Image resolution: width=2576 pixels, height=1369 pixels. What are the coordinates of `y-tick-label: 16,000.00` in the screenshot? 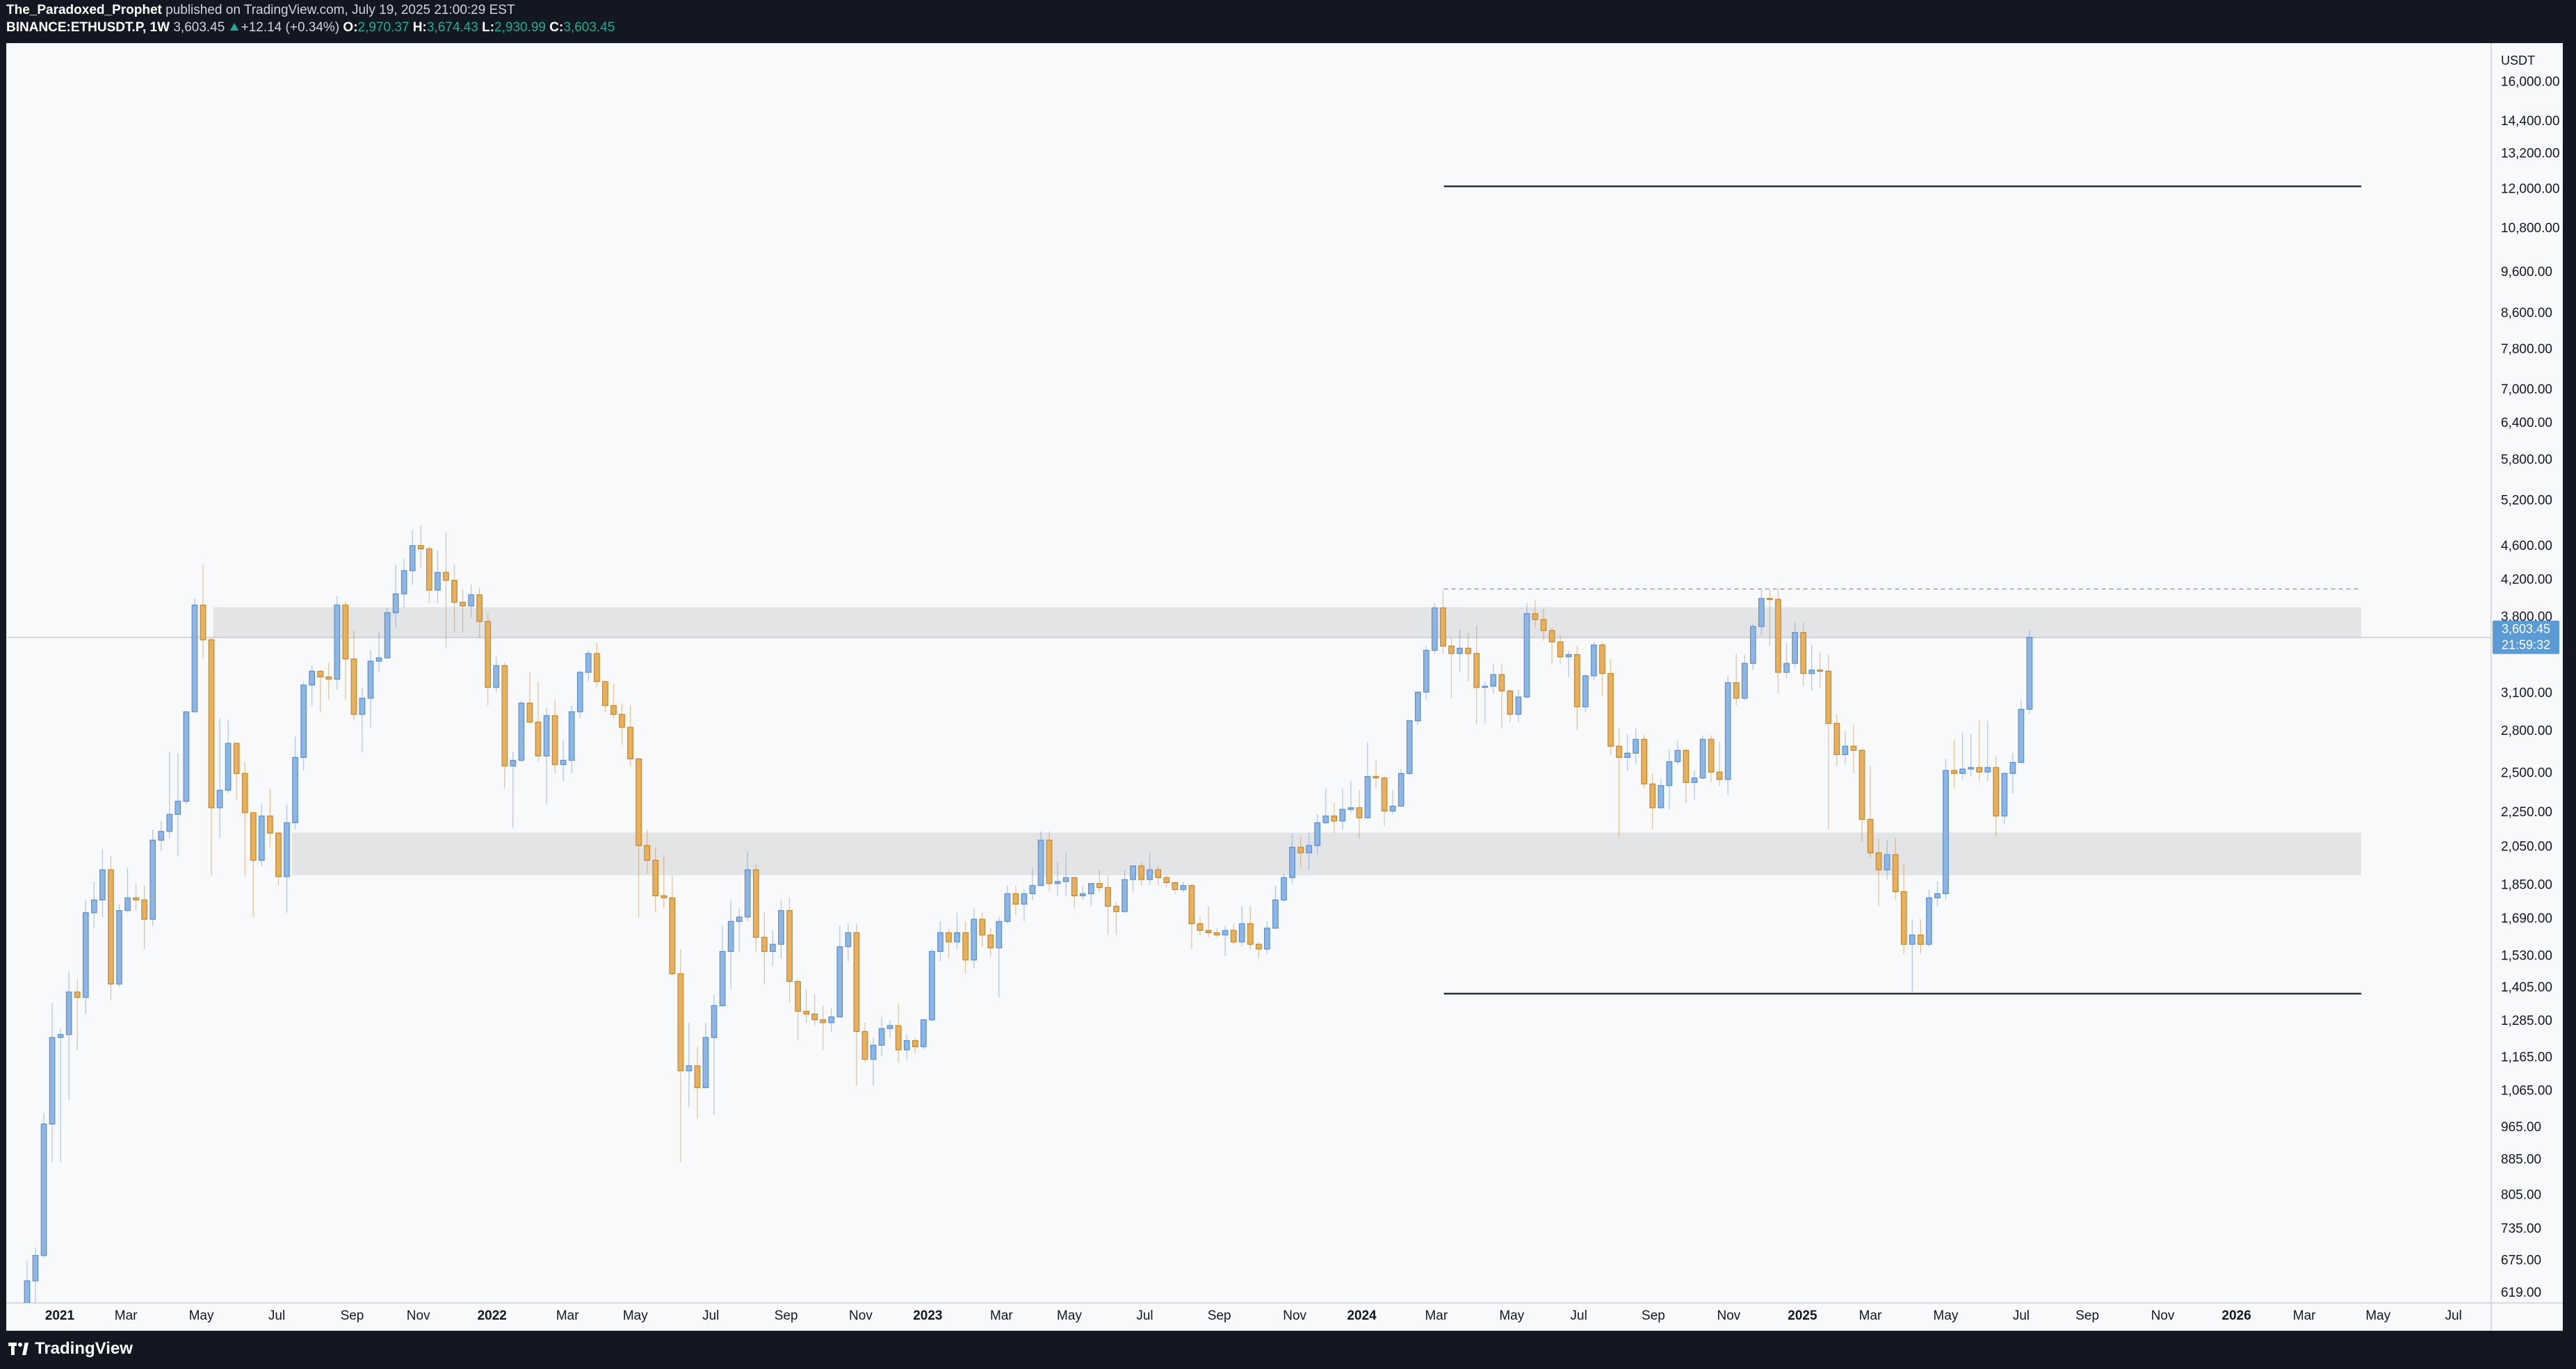 It's located at (2530, 81).